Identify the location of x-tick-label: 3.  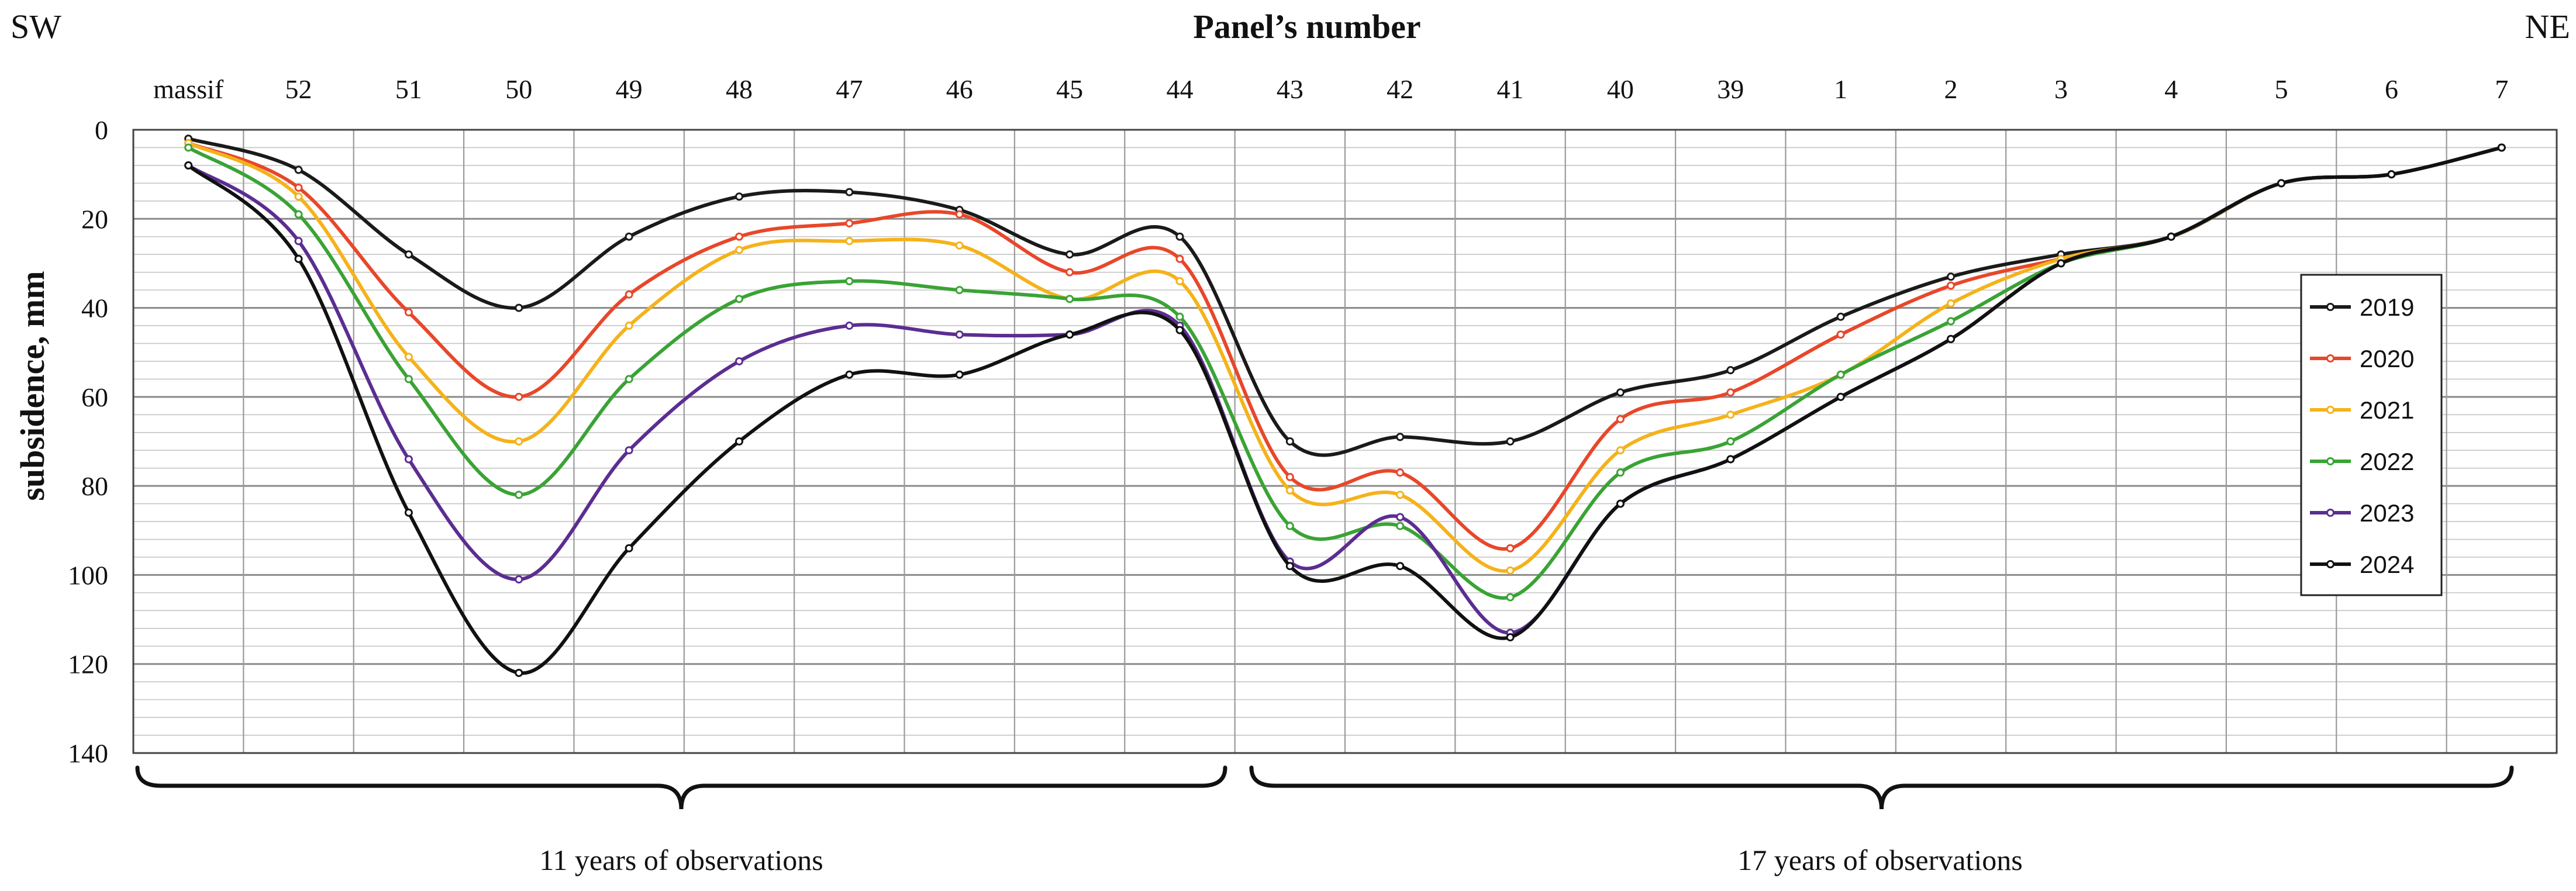
(2061, 89).